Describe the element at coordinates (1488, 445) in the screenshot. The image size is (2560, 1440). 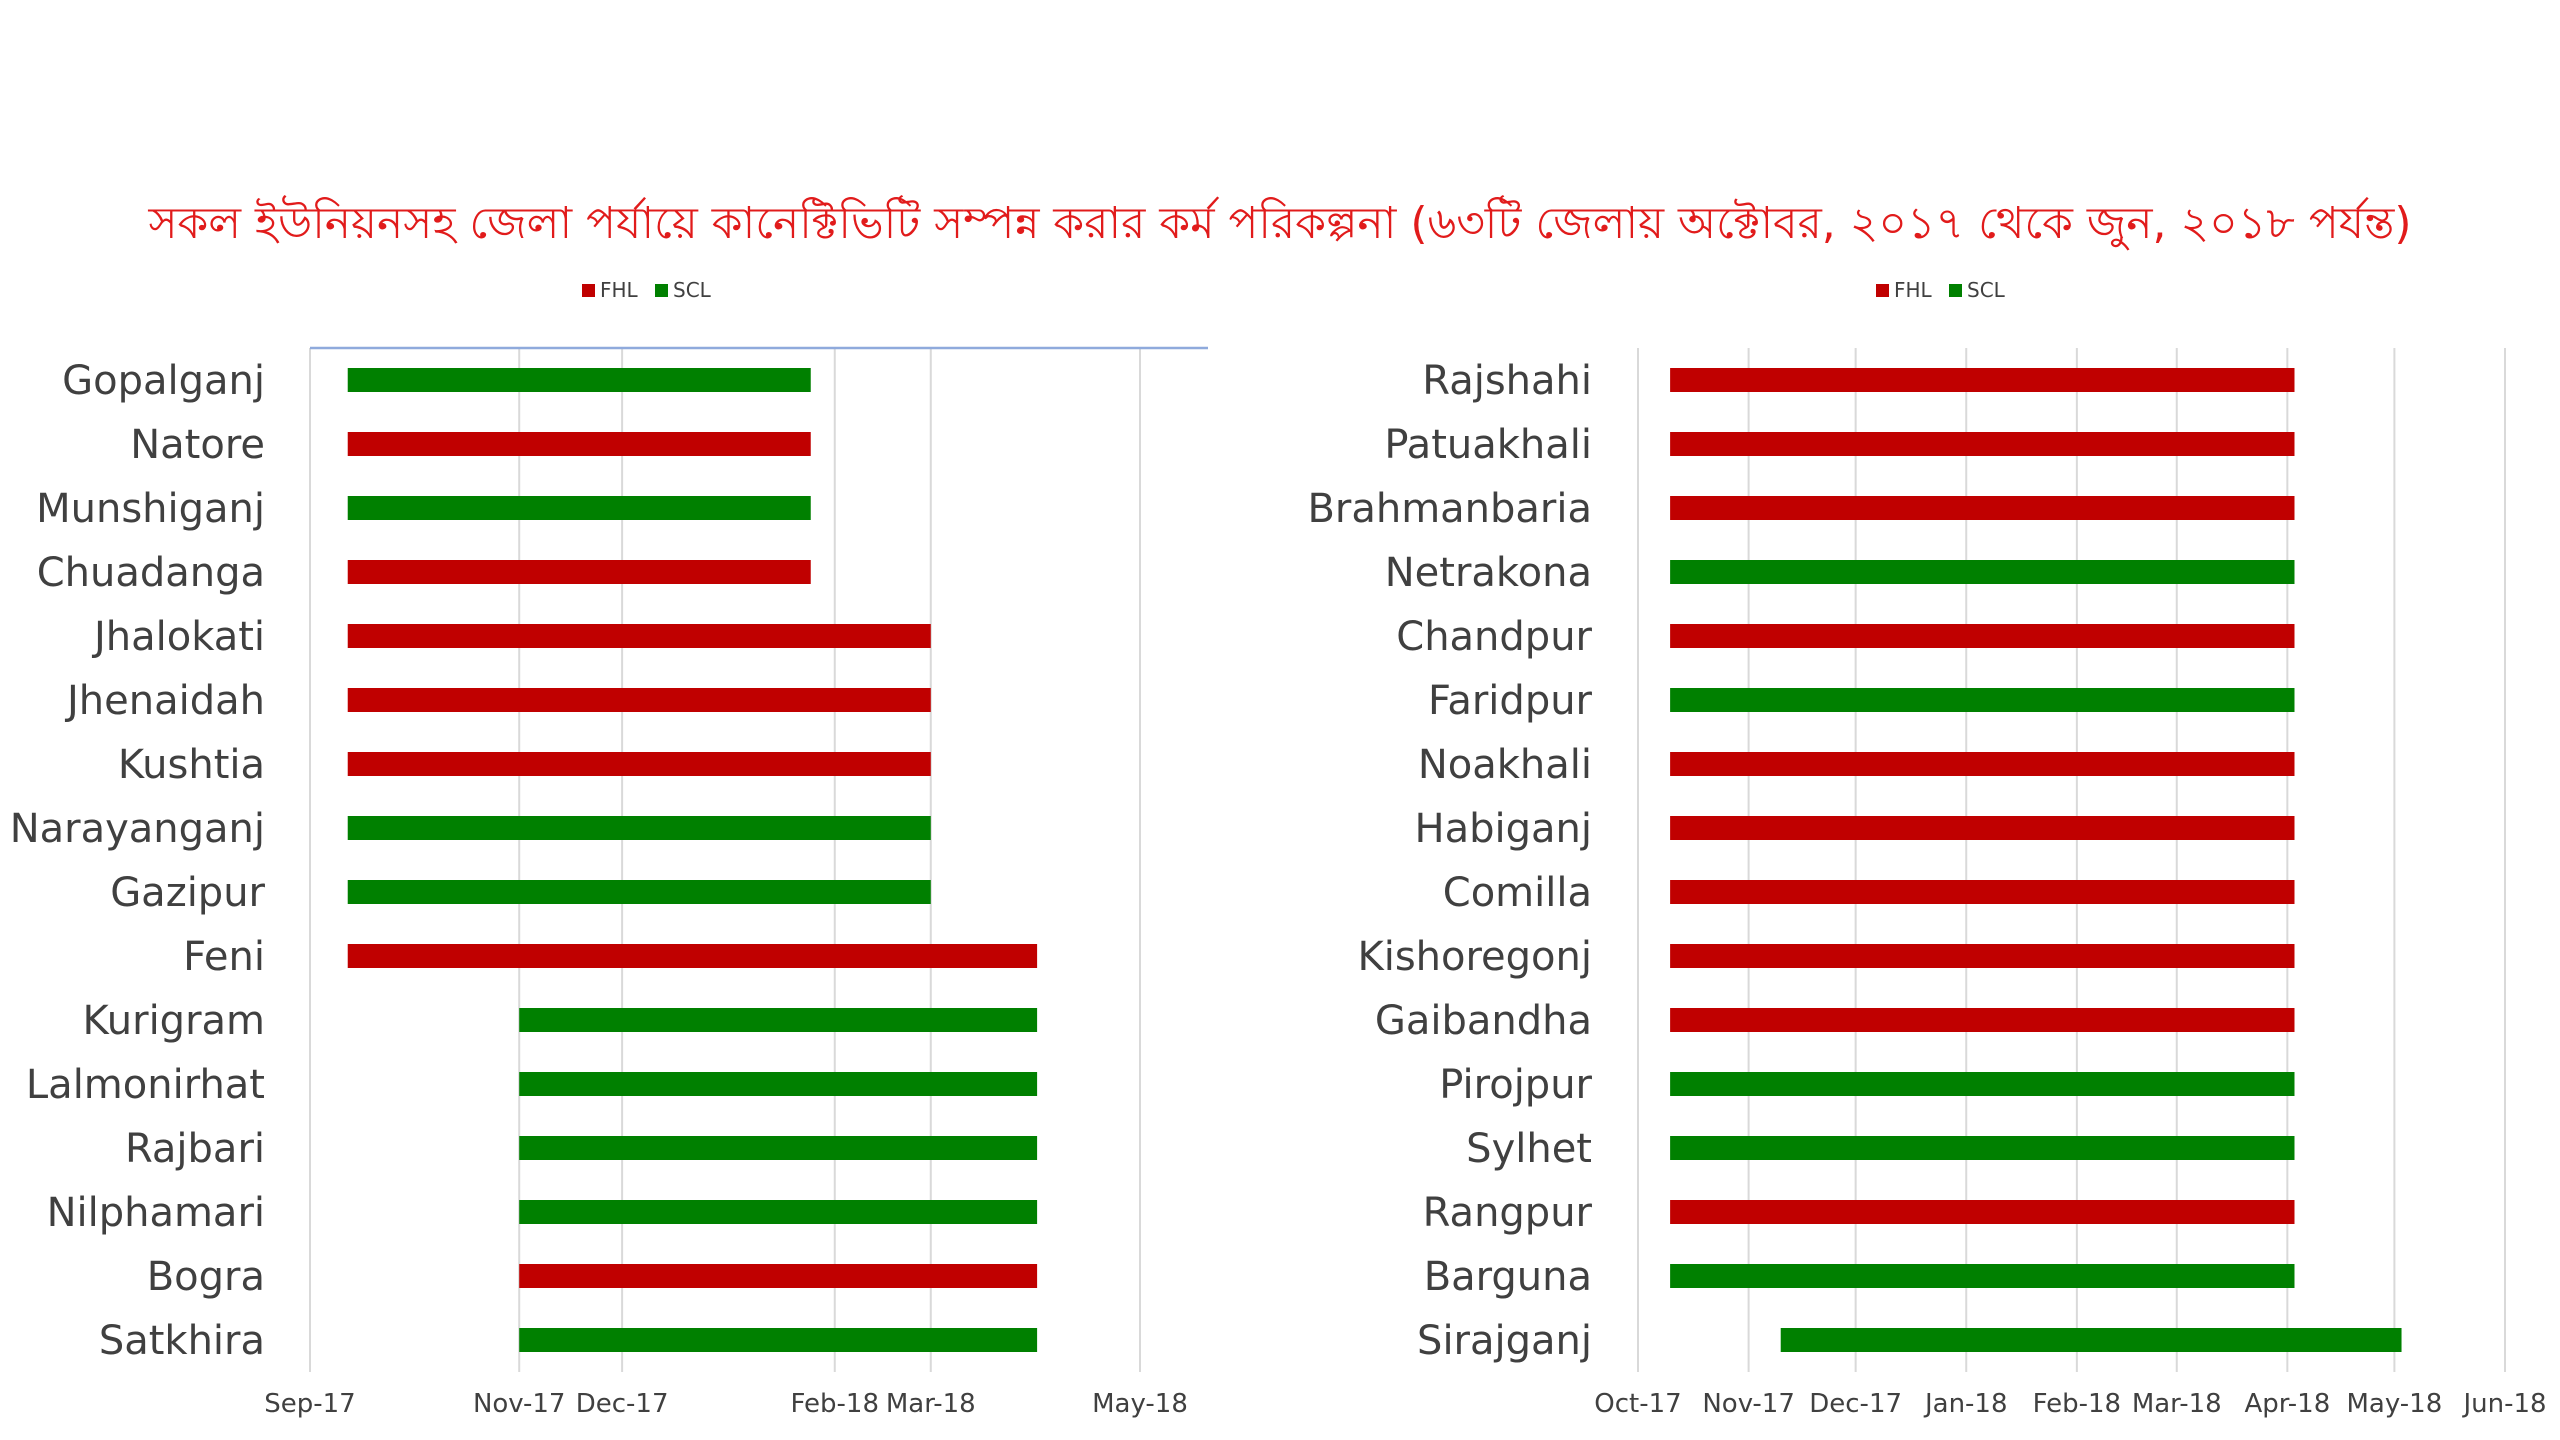
I see `category-label: Patuakhali` at that location.